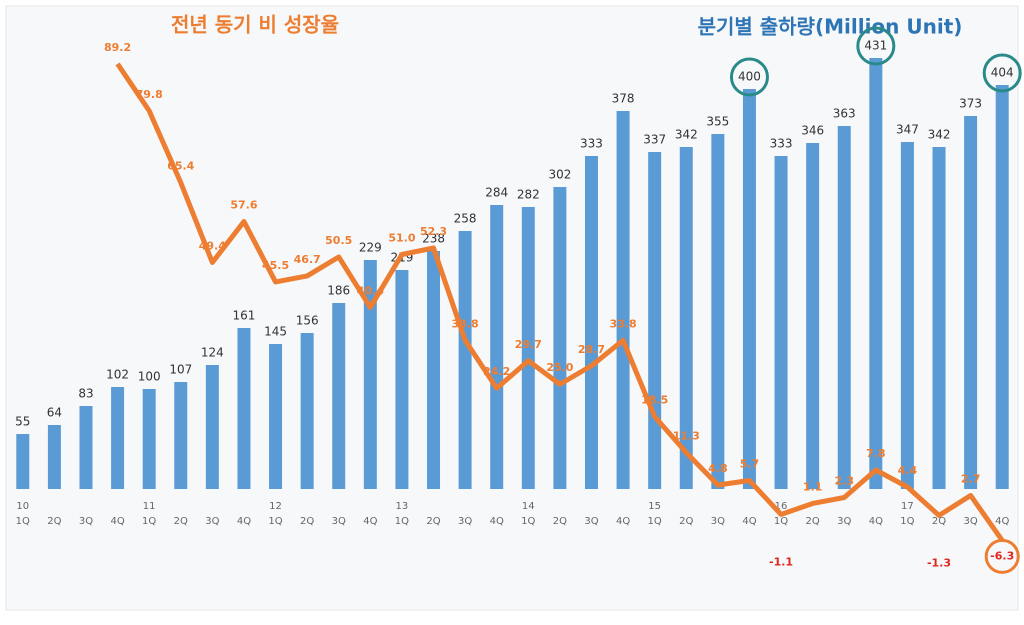  What do you see at coordinates (749, 77) in the screenshot?
I see `bar-value-label: 400` at bounding box center [749, 77].